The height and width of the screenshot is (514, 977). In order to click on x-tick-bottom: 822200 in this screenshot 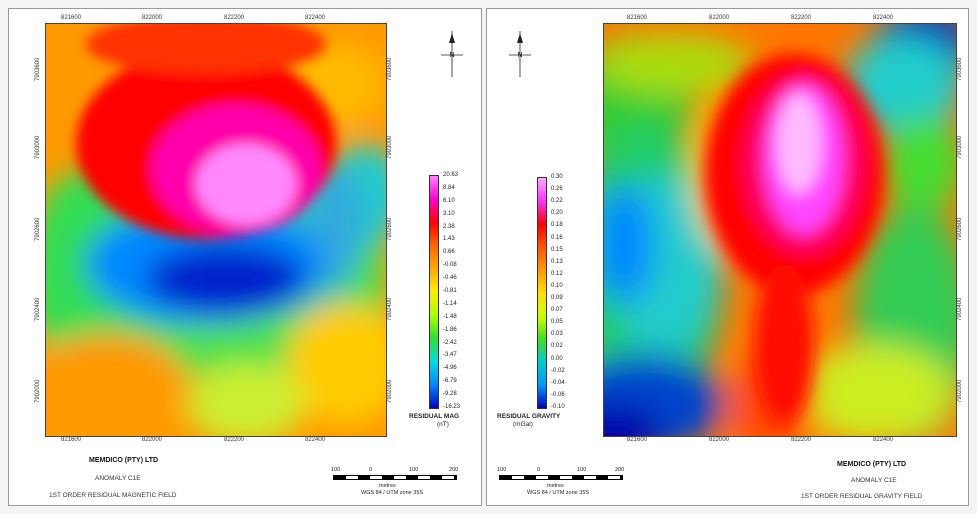, I will do `click(801, 440)`.